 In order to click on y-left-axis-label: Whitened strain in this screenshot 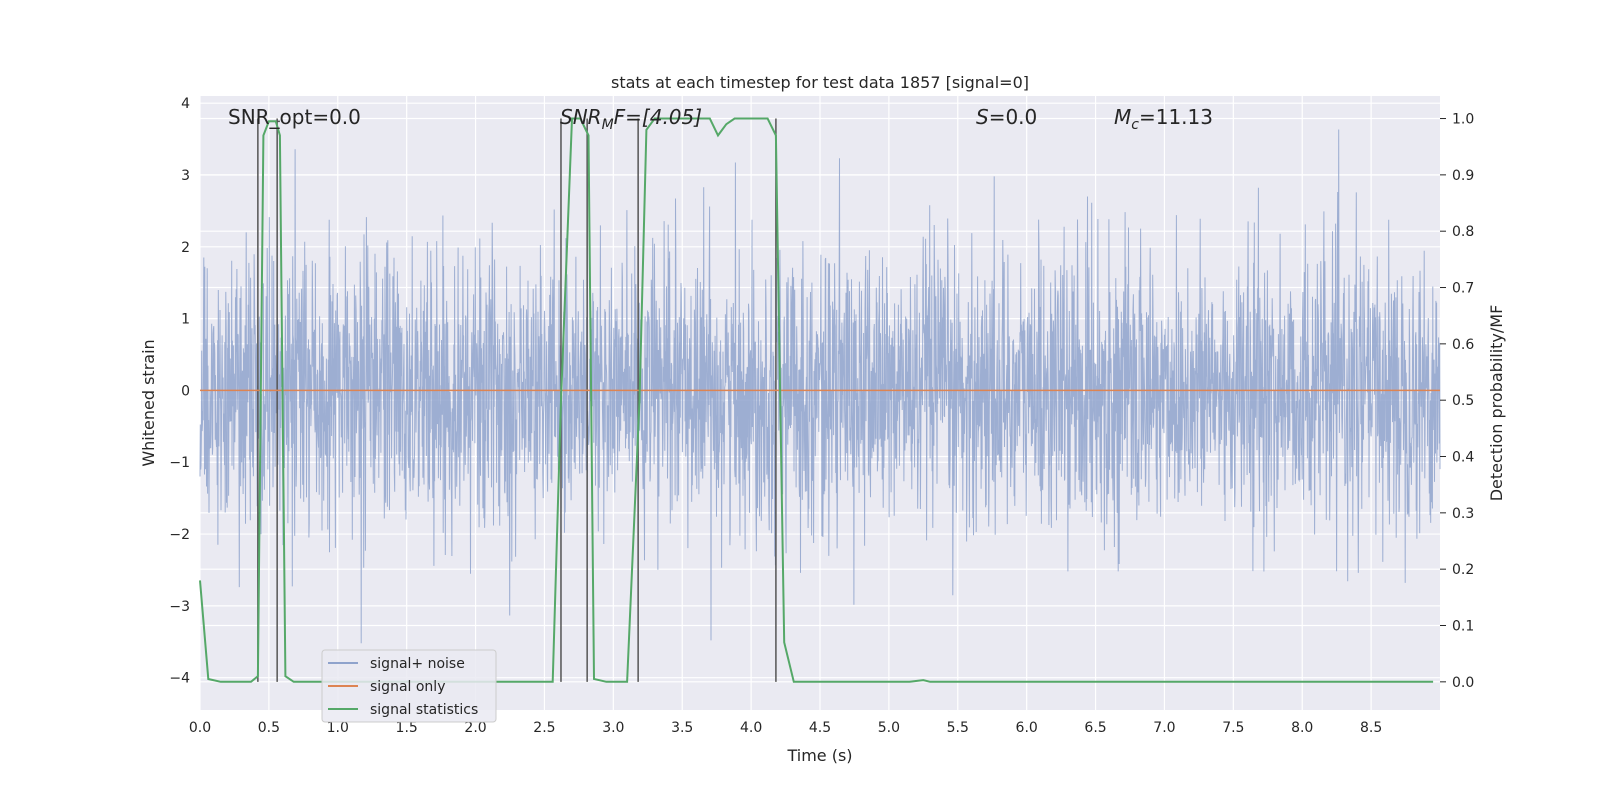, I will do `click(148, 402)`.